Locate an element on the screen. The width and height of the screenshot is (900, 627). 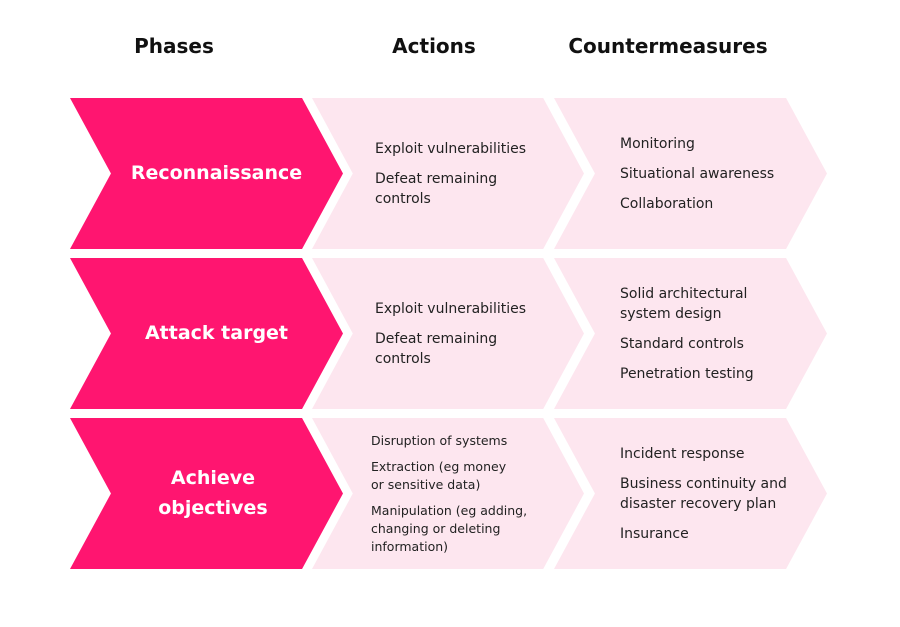
phase-chevron-achieve-objectives: Achieve objectives is located at coordinates (206, 493).